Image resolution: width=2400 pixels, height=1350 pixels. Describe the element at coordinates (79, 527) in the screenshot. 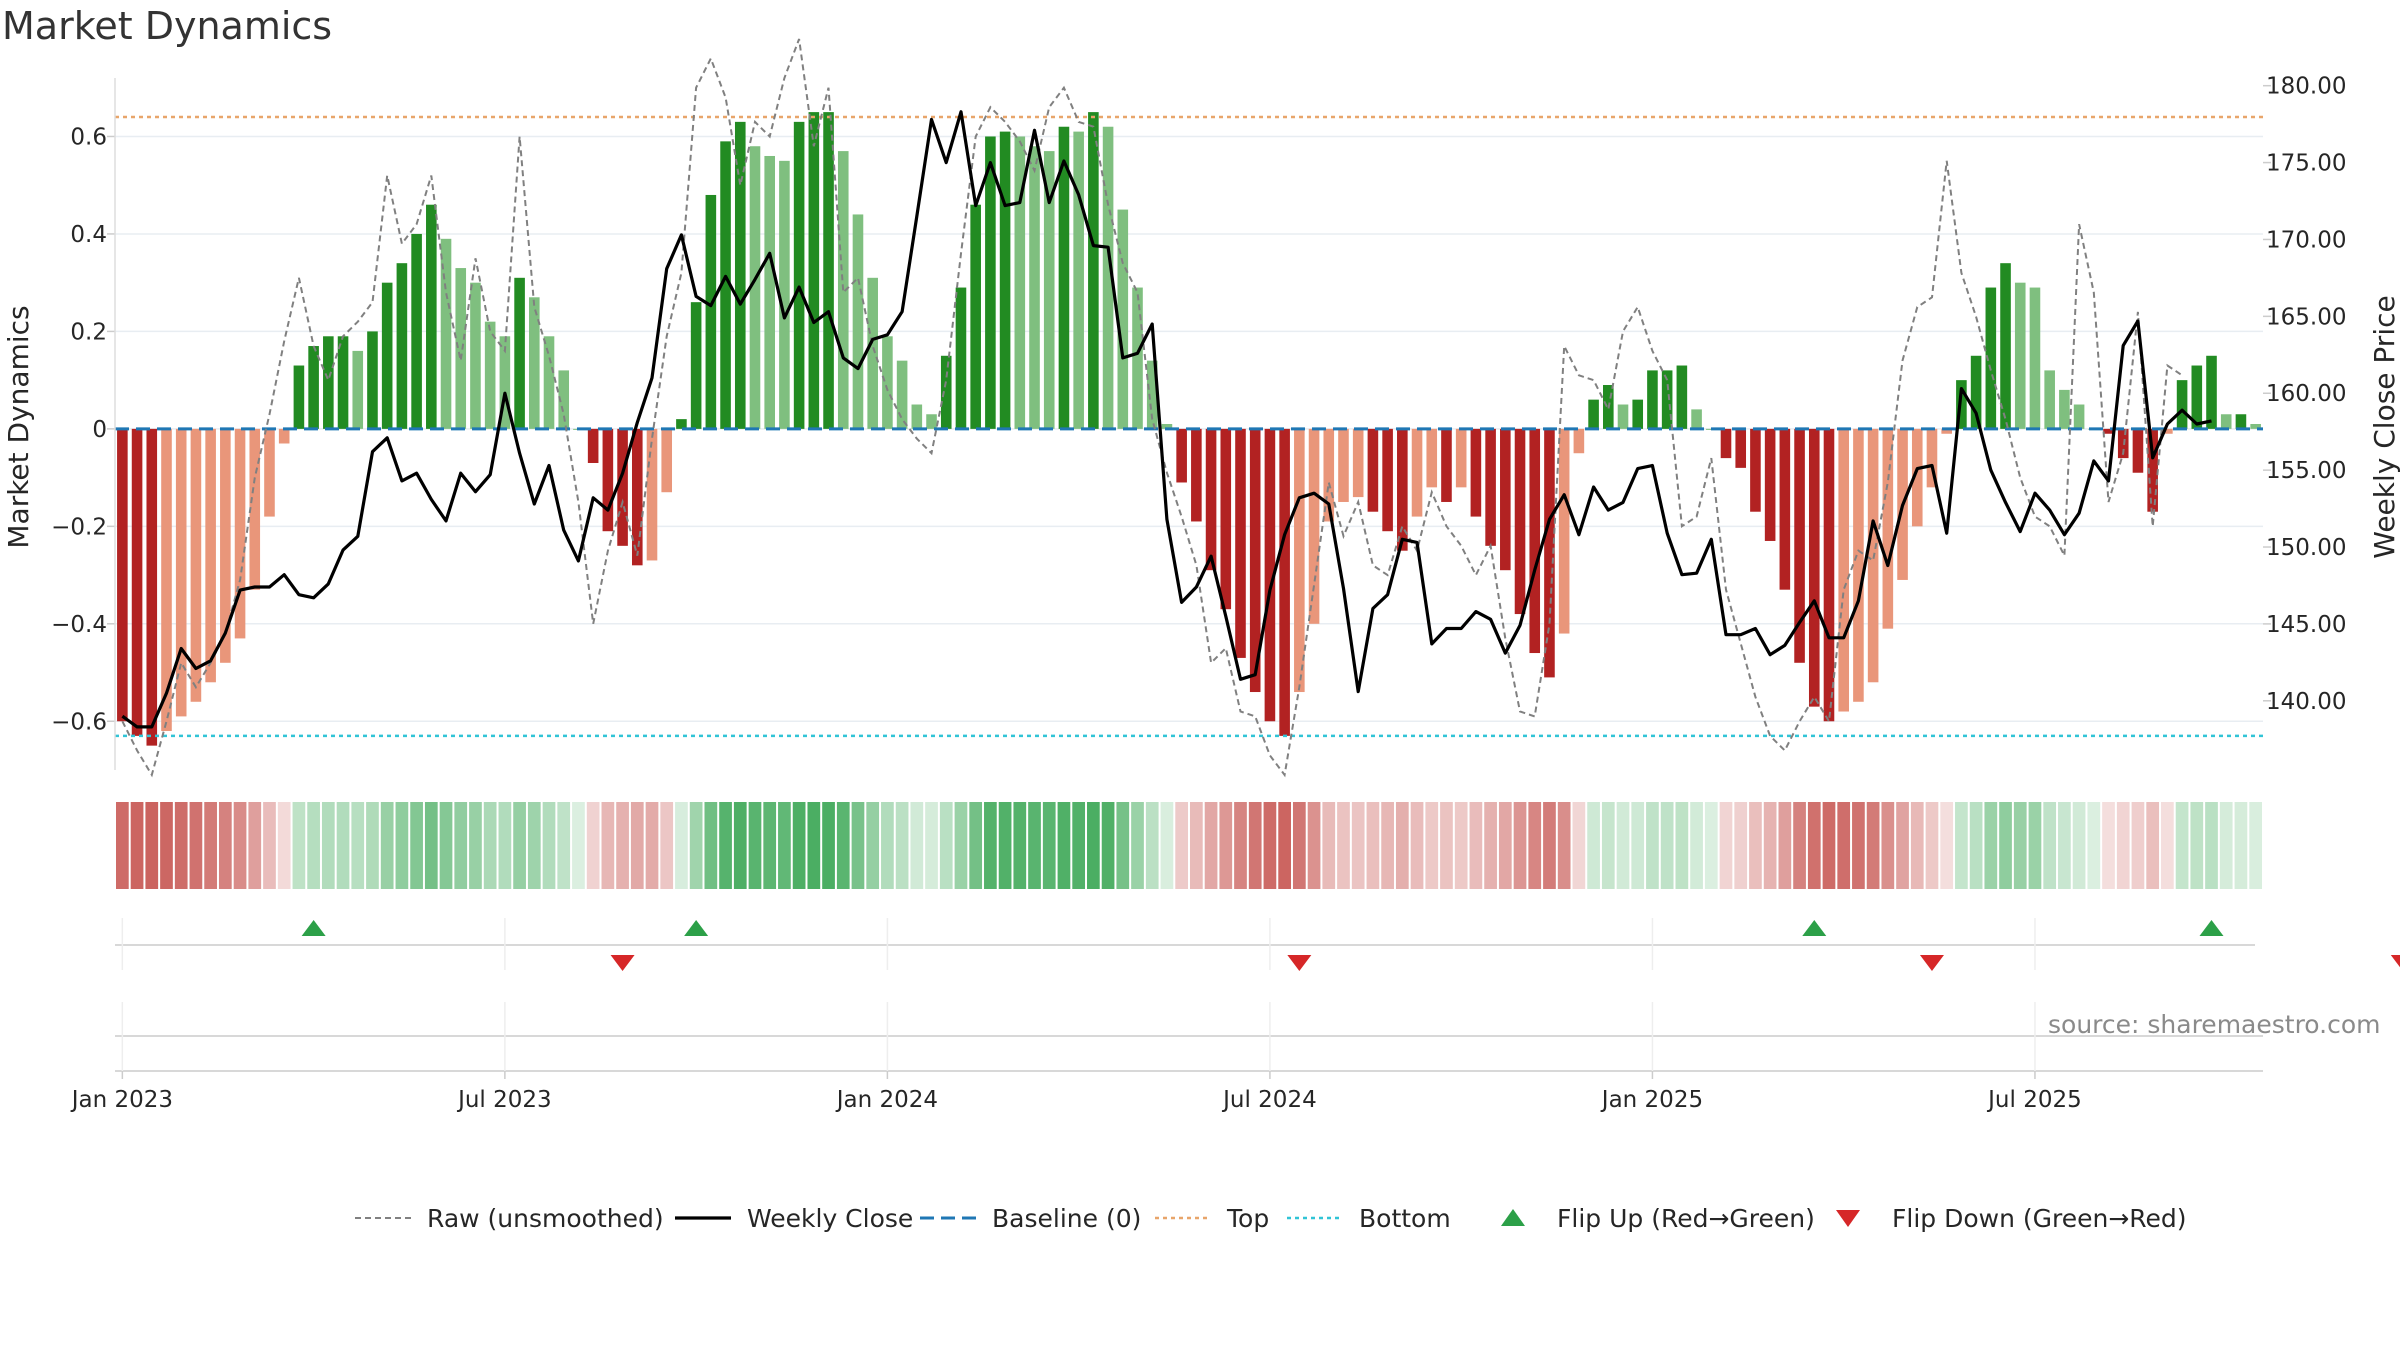

I see `y-tick-label: −0.2` at that location.